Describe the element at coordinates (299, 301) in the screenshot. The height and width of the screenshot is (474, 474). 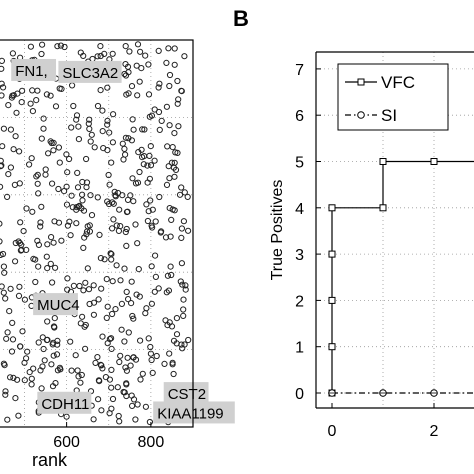
I see `y-tick-label: 2` at that location.